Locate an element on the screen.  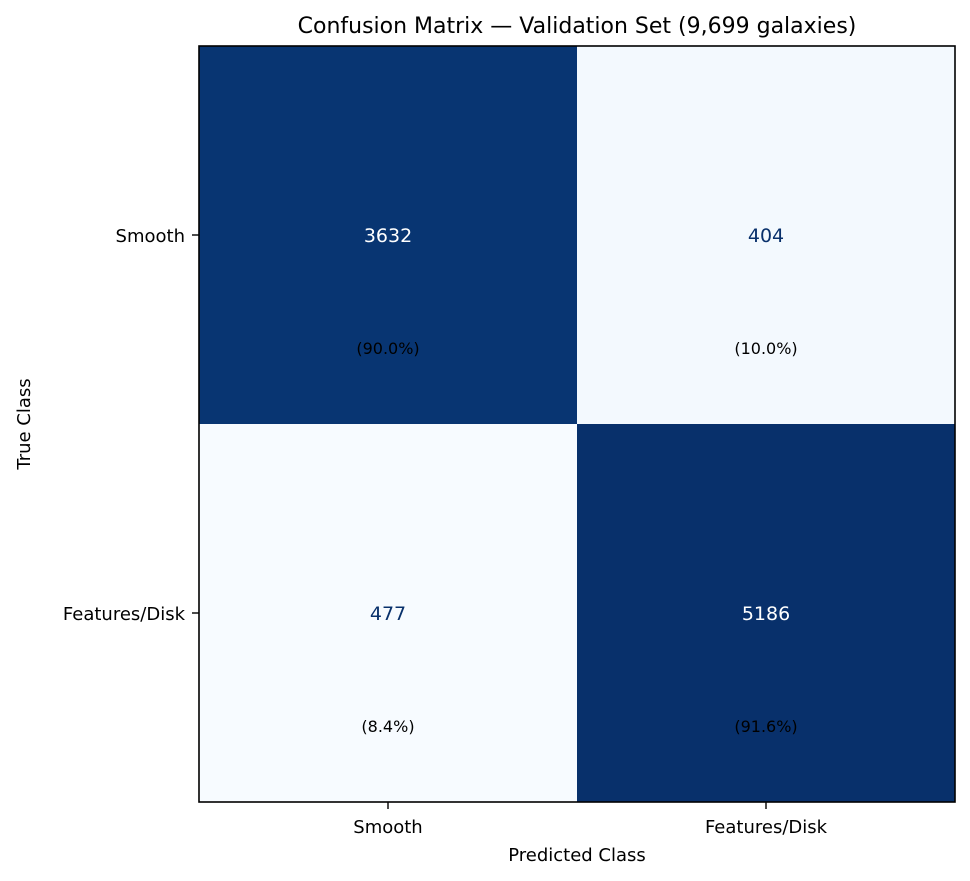
y-axis-ticks: Smooth Features/Disk is located at coordinates (131, 425).